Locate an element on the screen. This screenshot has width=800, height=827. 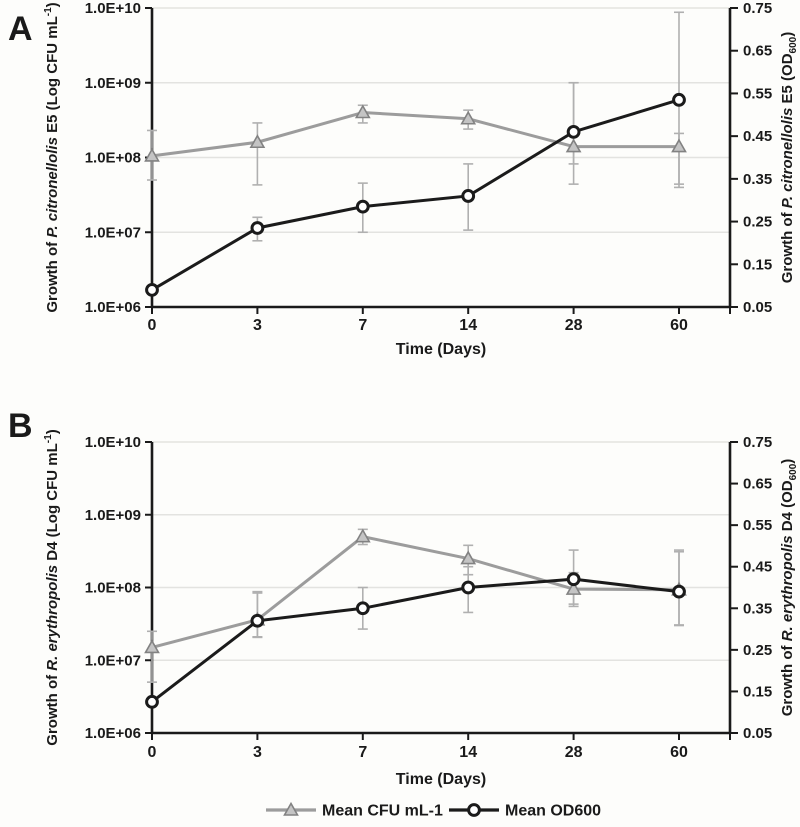
legend-item-od: Mean OD600 is located at coordinates (525, 811).